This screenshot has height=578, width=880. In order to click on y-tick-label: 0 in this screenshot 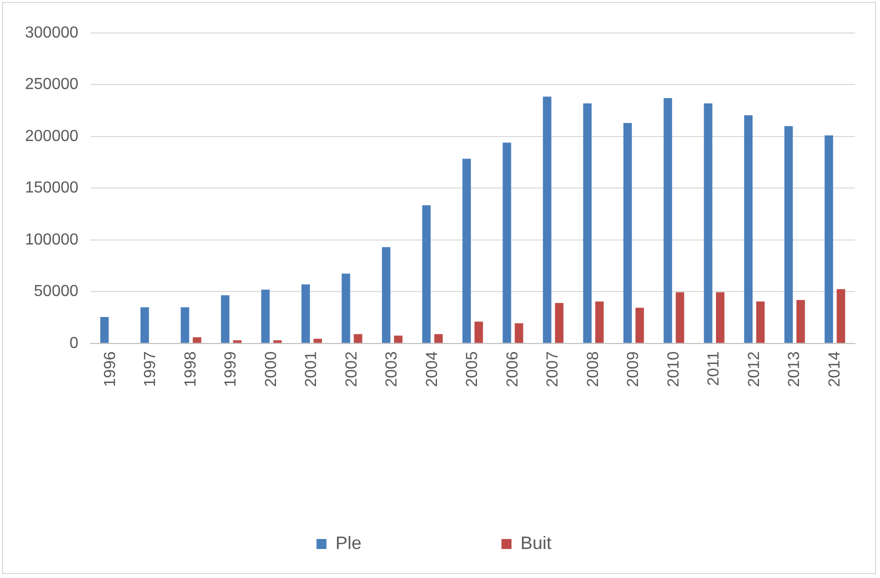, I will do `click(73, 343)`.